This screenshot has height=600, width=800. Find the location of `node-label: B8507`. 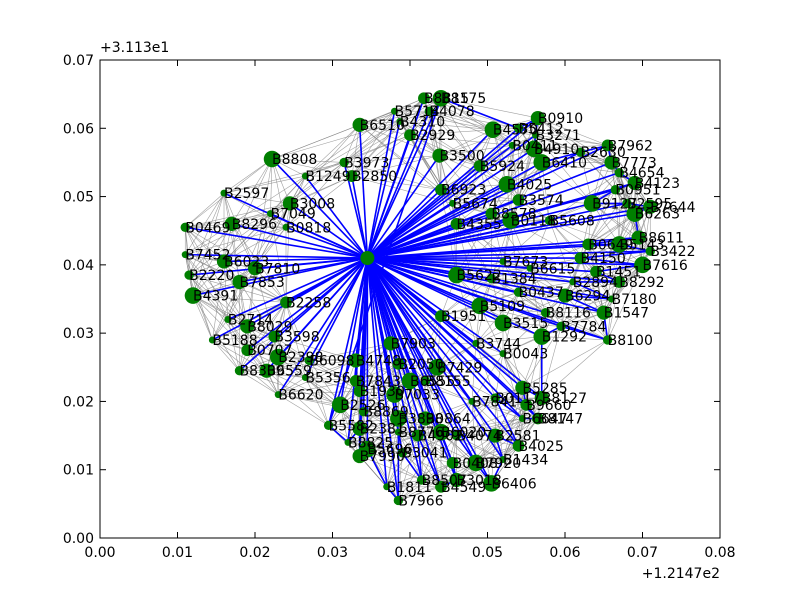

node-label: B8507 is located at coordinates (444, 481).